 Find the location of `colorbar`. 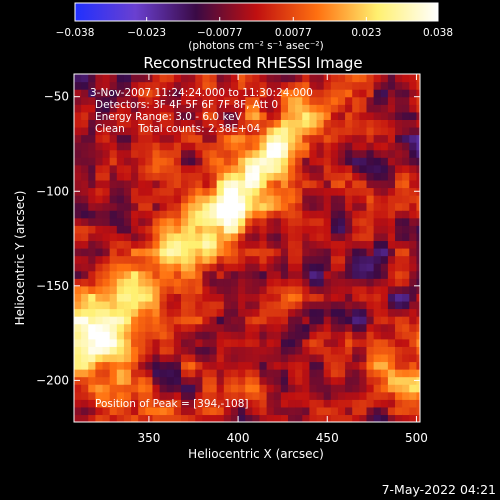

colorbar is located at coordinates (256, 12).